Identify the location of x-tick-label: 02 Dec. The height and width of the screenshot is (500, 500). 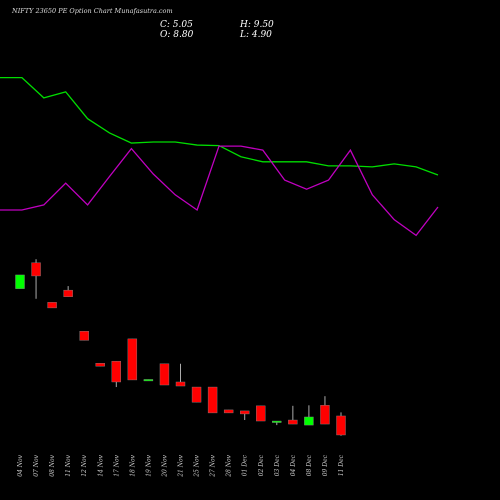
(261, 465).